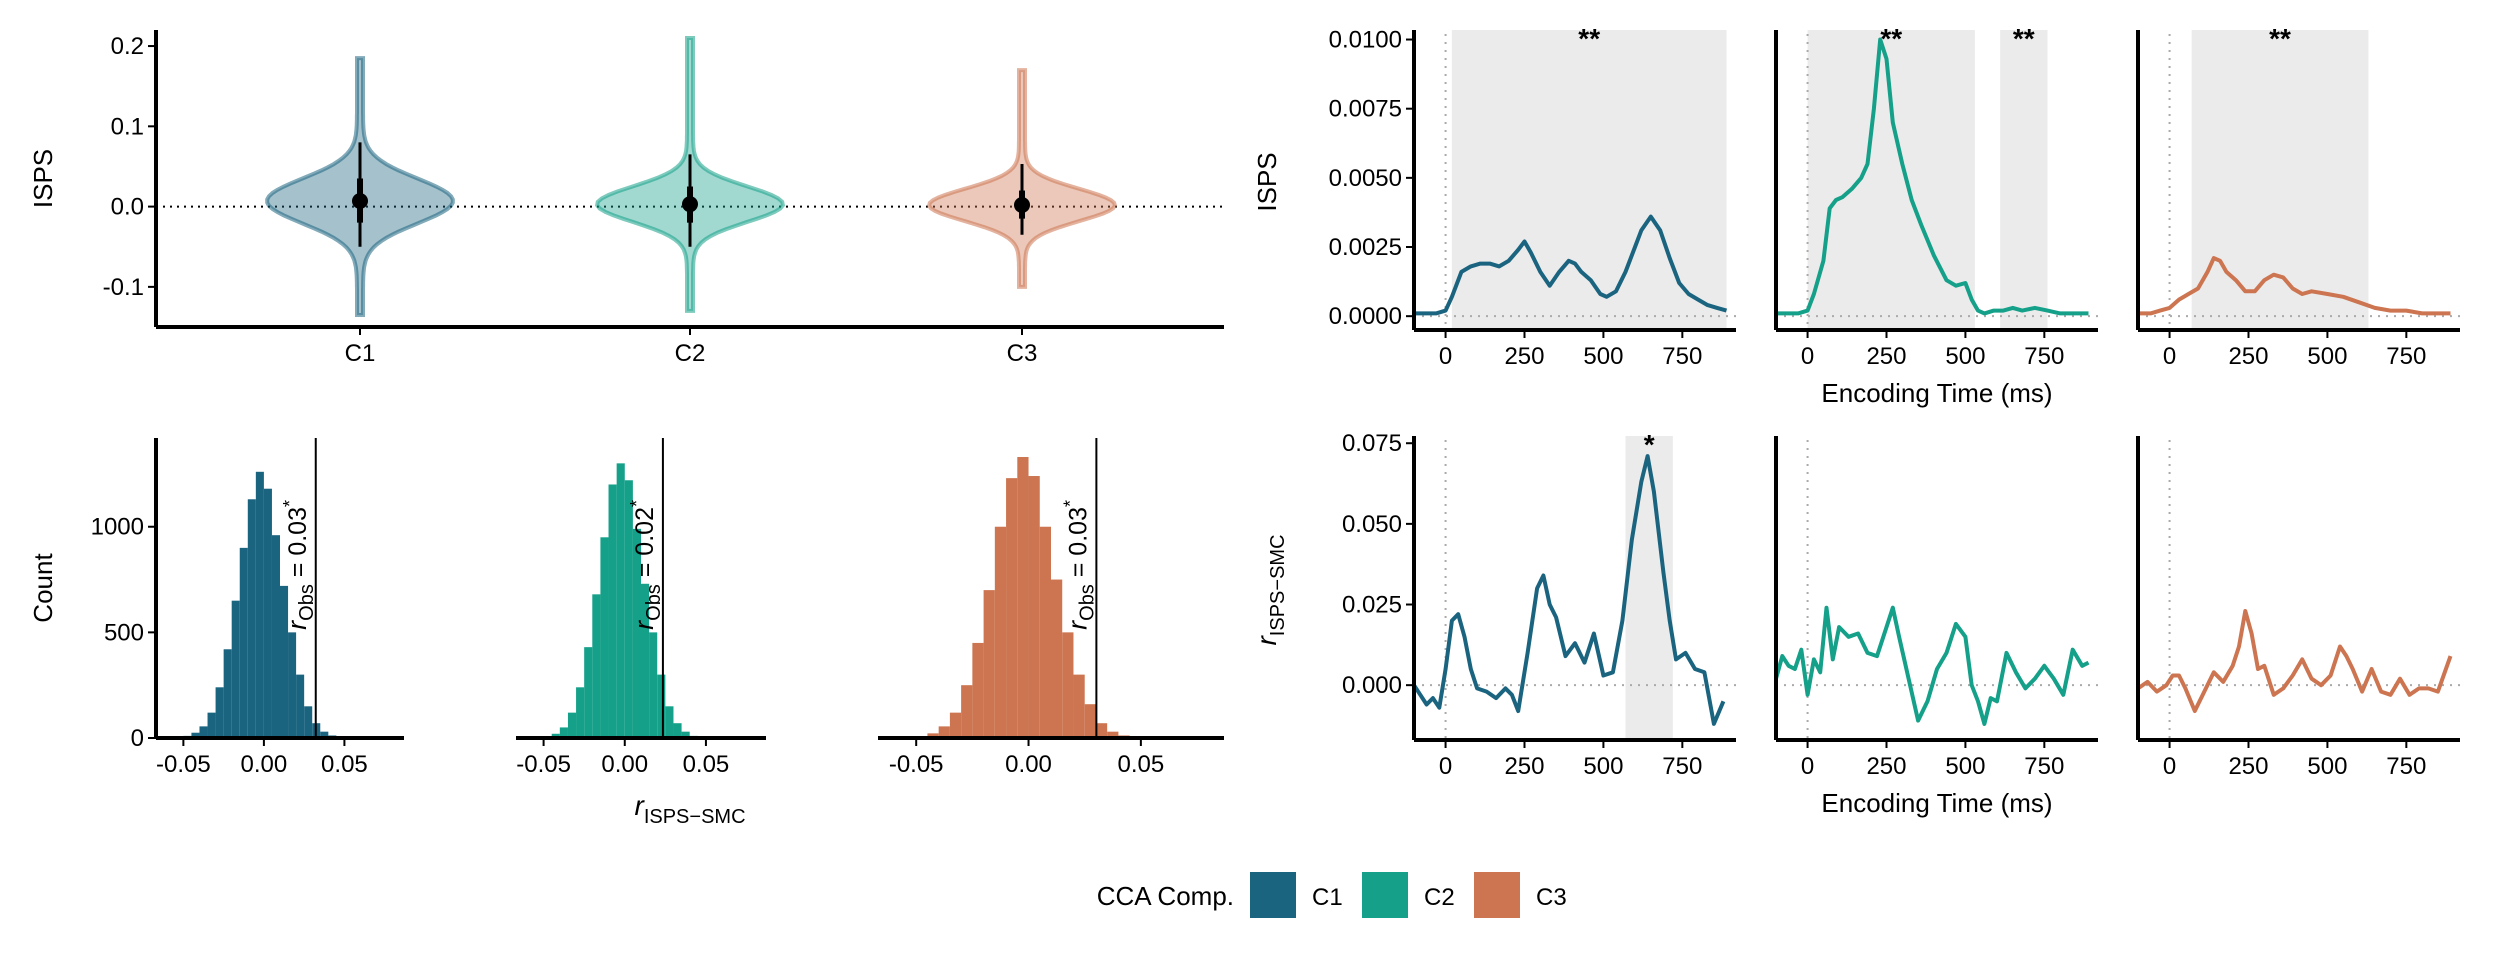  I want to click on x-axis-title: rISPS−SMC, so click(689, 809).